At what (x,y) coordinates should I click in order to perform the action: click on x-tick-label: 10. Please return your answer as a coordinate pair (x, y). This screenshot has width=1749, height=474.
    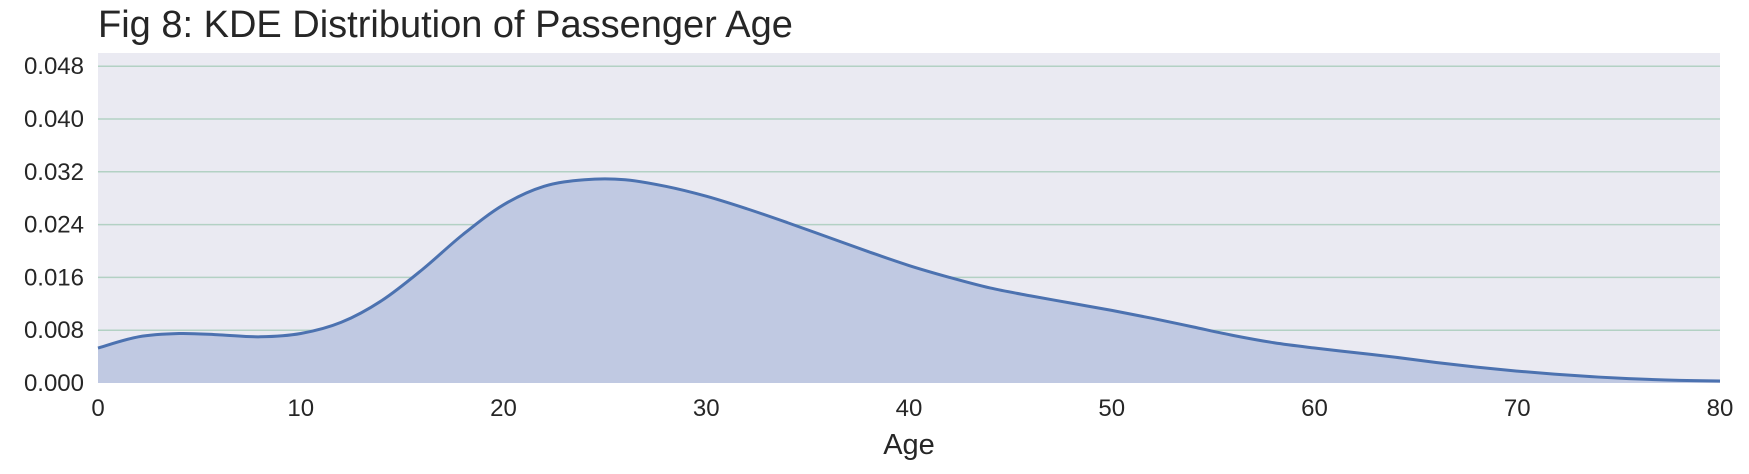
    Looking at the image, I should click on (300, 408).